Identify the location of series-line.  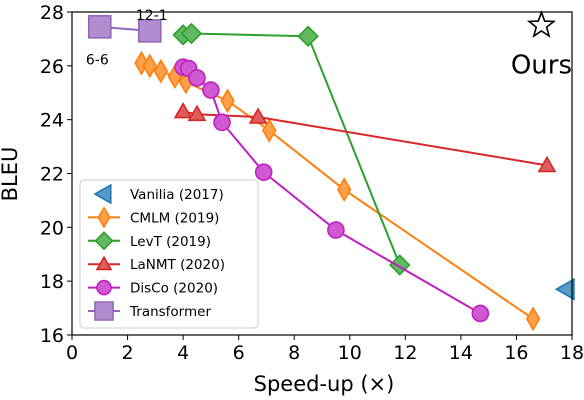
(365, 138).